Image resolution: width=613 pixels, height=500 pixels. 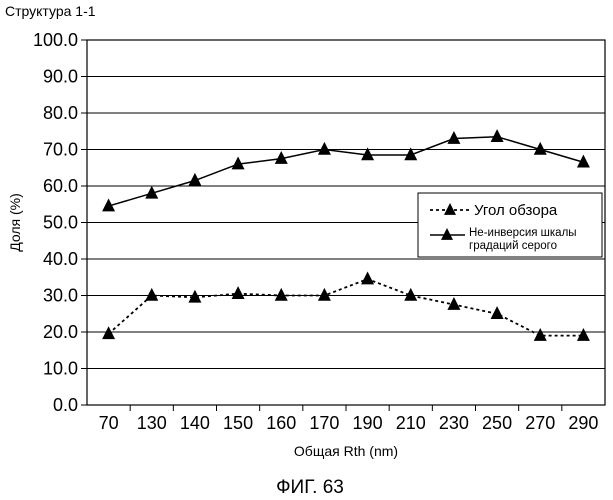 What do you see at coordinates (497, 423) in the screenshot?
I see `x-tick-label: 250` at bounding box center [497, 423].